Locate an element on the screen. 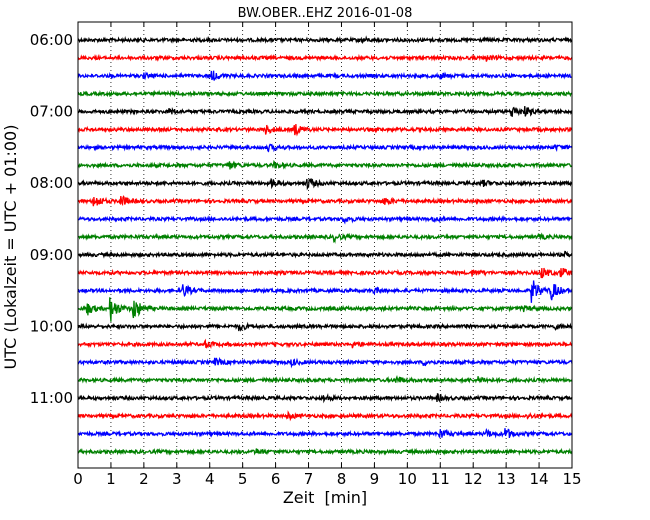  x-tick-label: 7 is located at coordinates (309, 479).